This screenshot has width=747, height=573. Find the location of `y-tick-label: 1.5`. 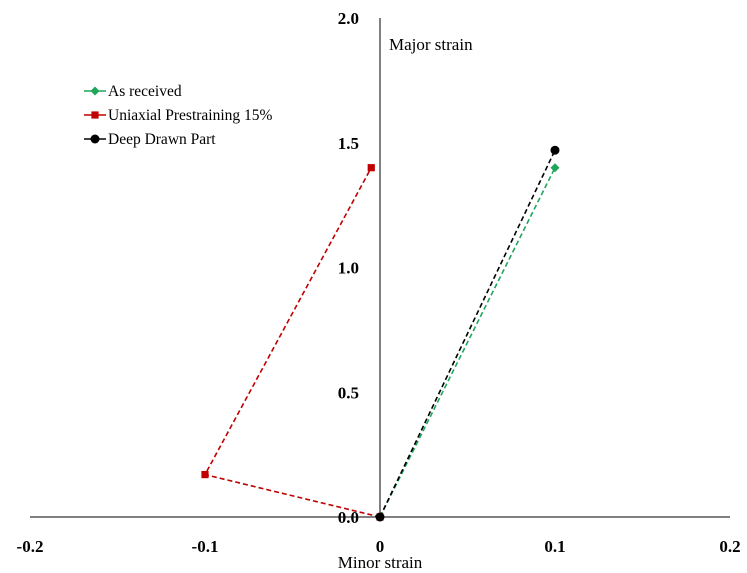

y-tick-label: 1.5 is located at coordinates (348, 143).